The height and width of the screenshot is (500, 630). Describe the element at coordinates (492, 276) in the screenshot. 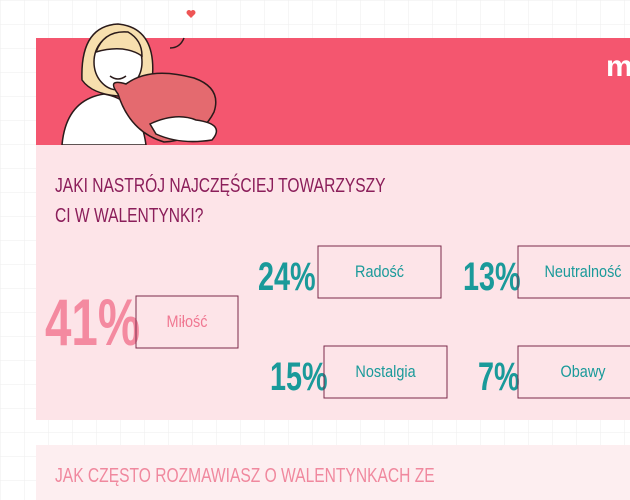

I see `percentage: 13%` at that location.